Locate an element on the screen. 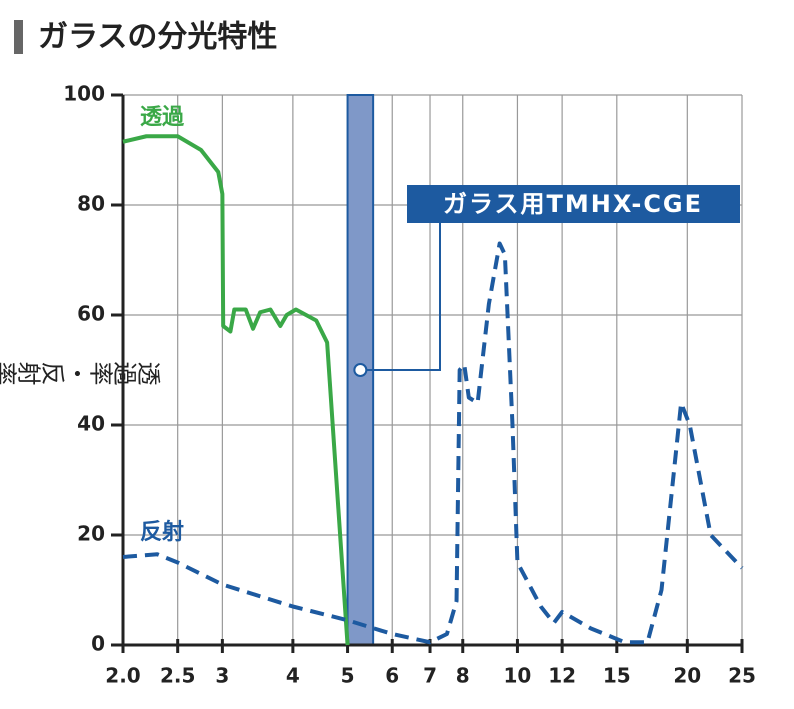 The width and height of the screenshot is (794, 709). leader-dot is located at coordinates (360, 370).